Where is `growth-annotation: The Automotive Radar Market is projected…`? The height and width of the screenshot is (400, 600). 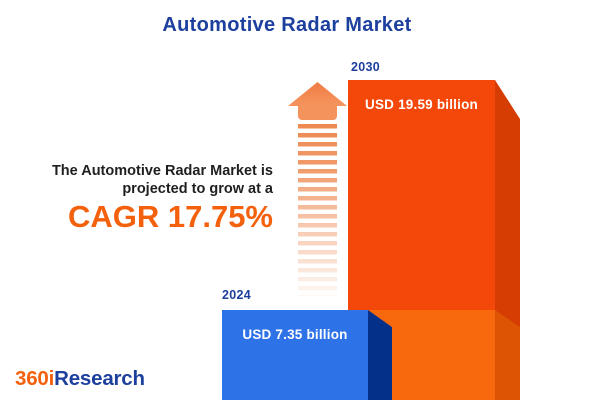
growth-annotation: The Automotive Radar Market is projected… is located at coordinates (162, 180).